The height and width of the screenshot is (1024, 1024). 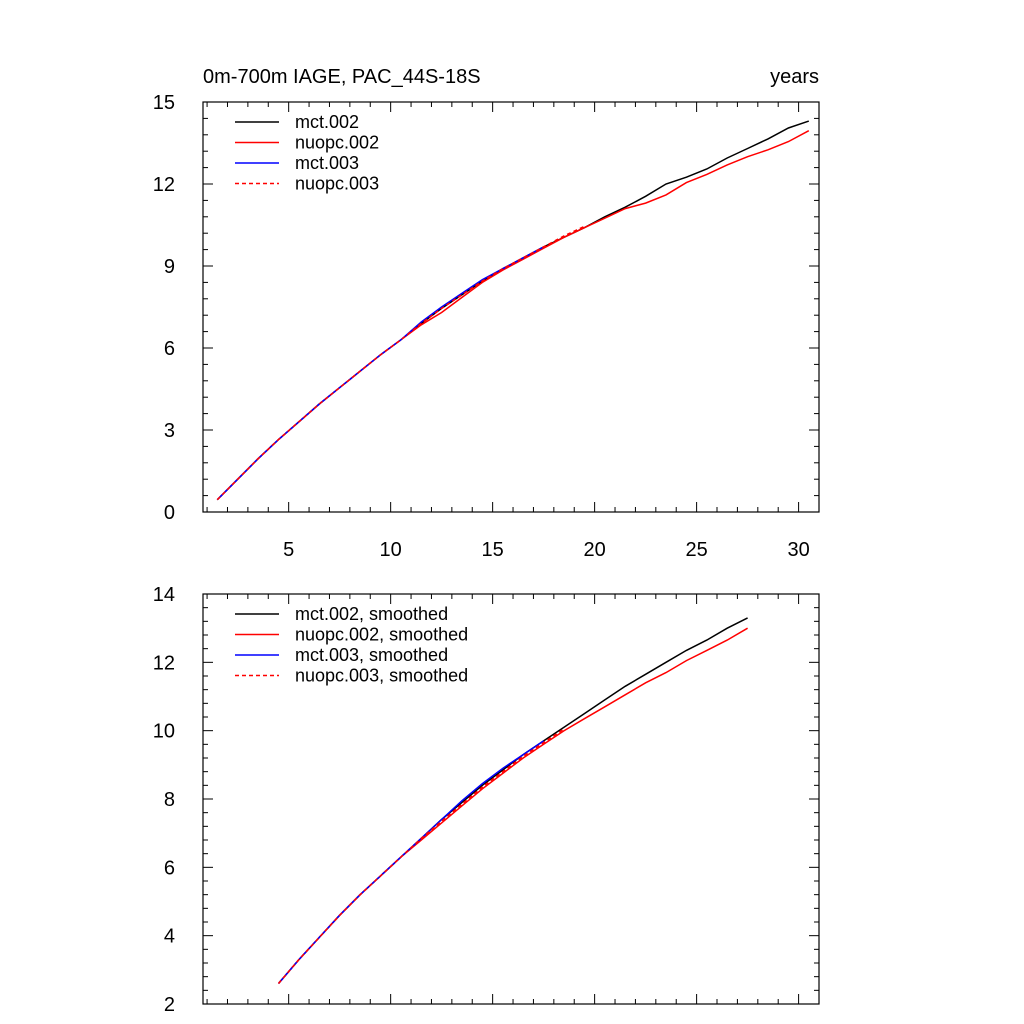 I want to click on y-tick-label: 8, so click(x=169, y=800).